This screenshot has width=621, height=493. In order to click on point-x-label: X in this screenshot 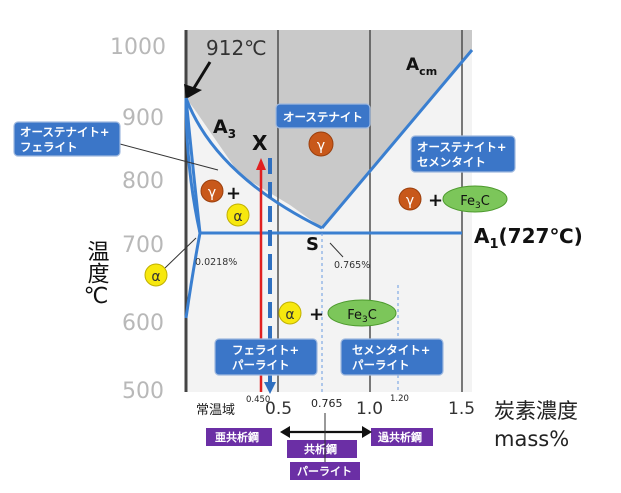, I will do `click(260, 143)`.